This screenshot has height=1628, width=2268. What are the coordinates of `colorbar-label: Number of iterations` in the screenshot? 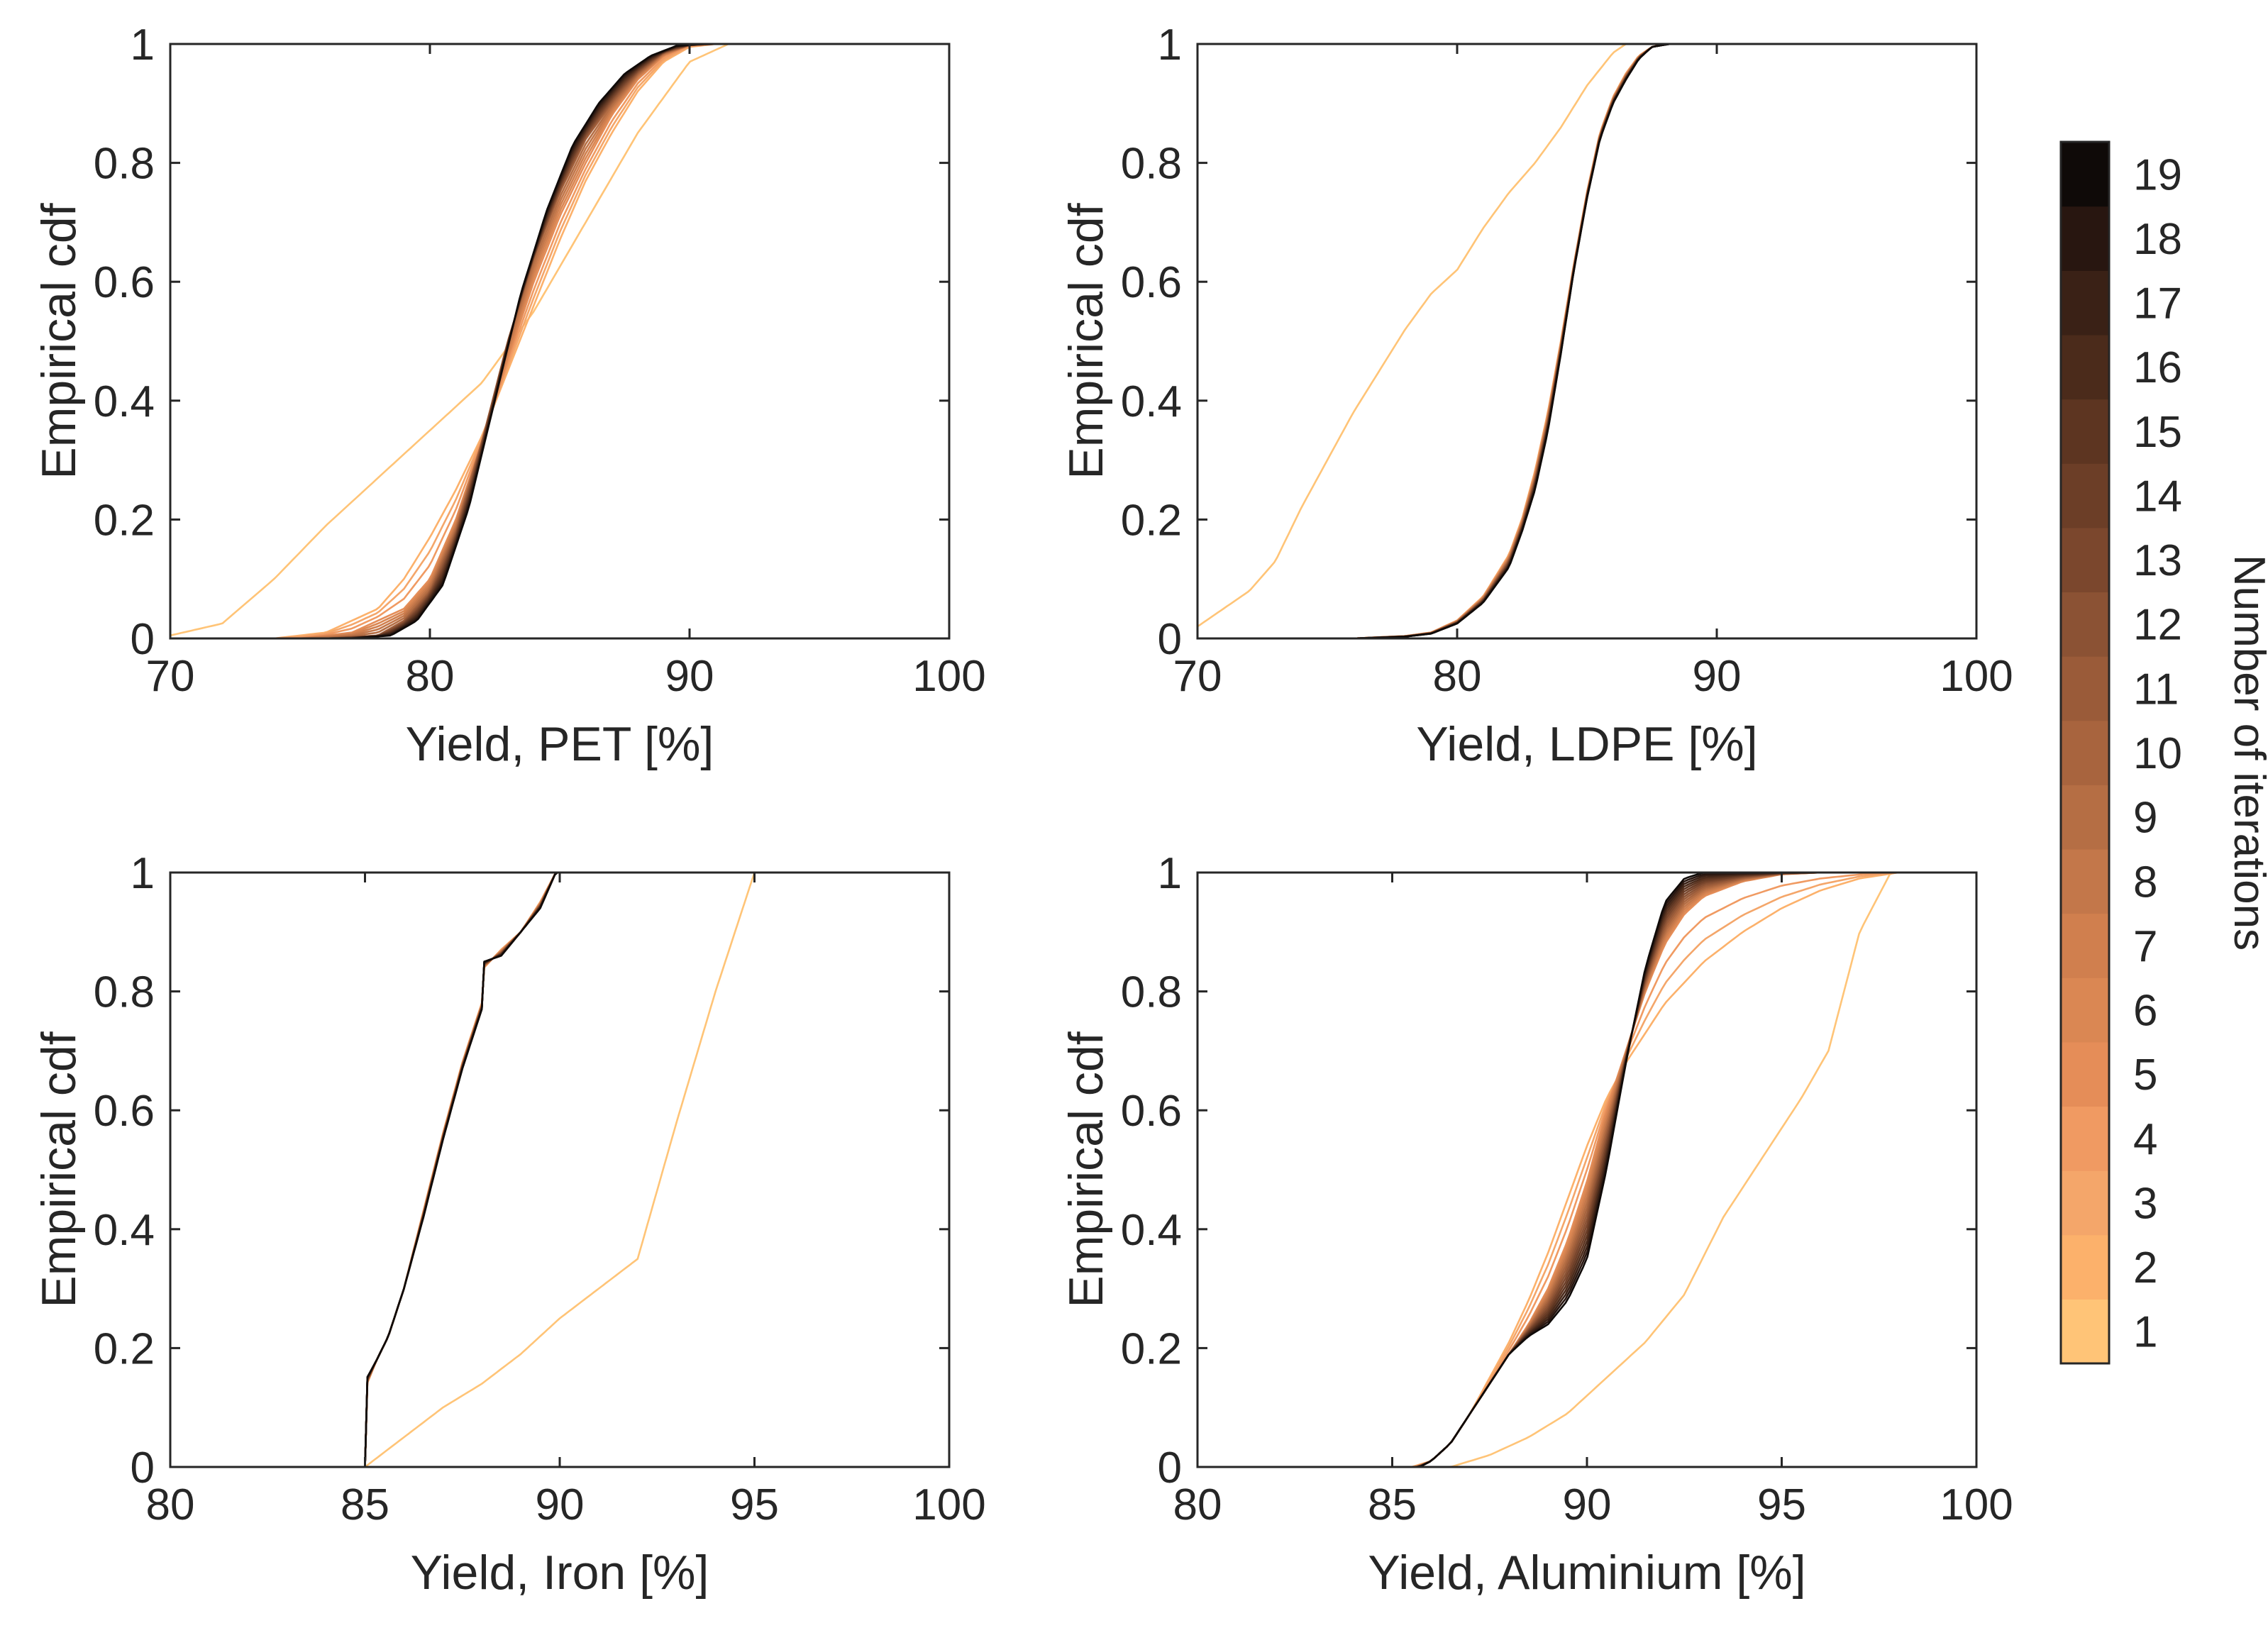 It's located at (2246, 753).